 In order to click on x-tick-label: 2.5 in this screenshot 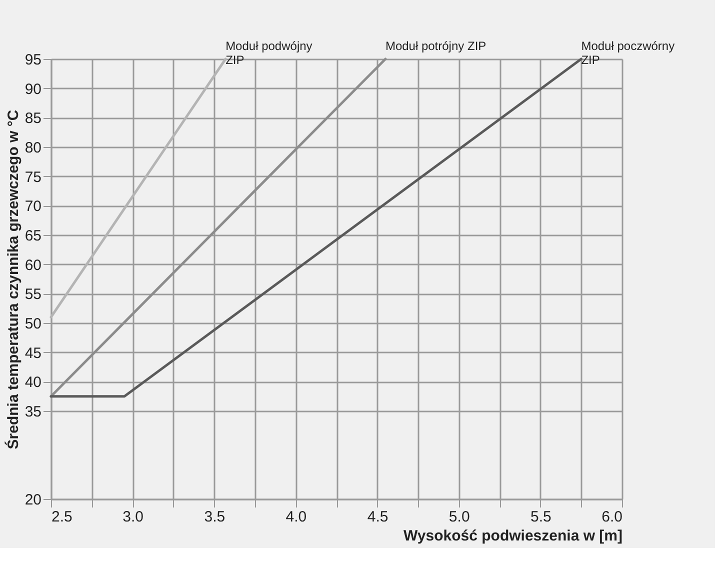, I will do `click(62, 517)`.